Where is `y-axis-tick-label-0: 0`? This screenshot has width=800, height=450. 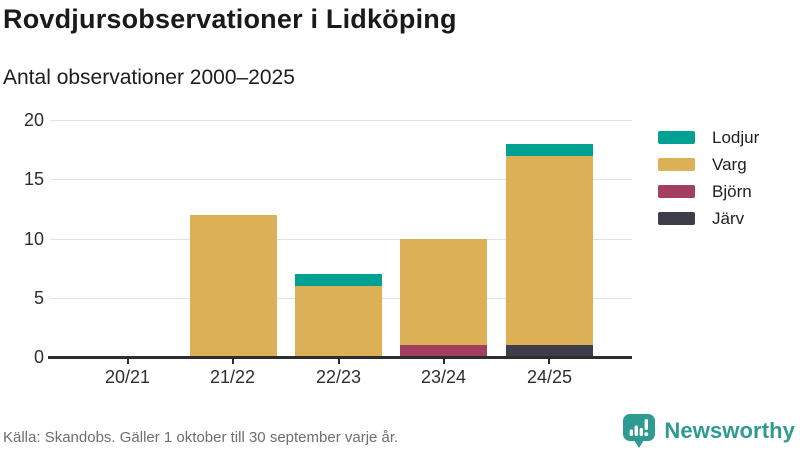 y-axis-tick-label-0: 0 is located at coordinates (38, 357).